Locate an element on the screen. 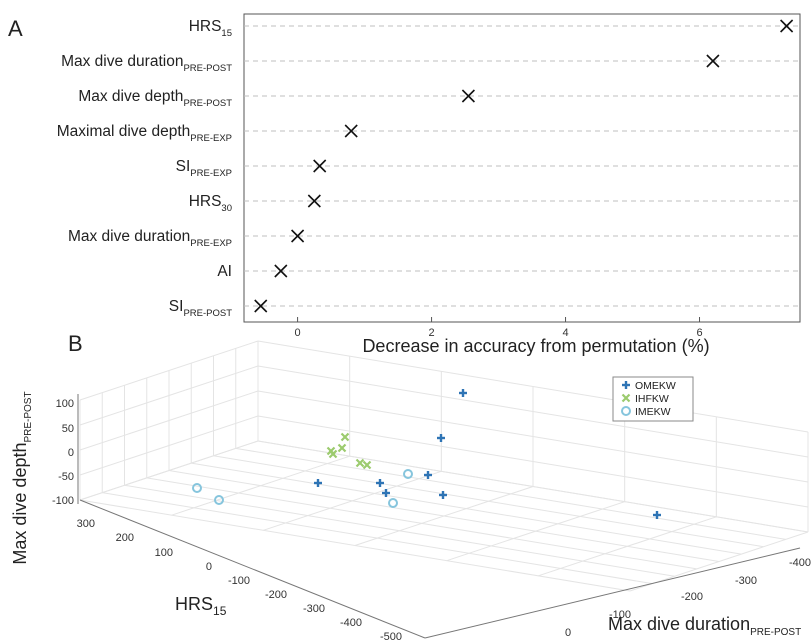  legend-marker-imekw is located at coordinates (626, 411).